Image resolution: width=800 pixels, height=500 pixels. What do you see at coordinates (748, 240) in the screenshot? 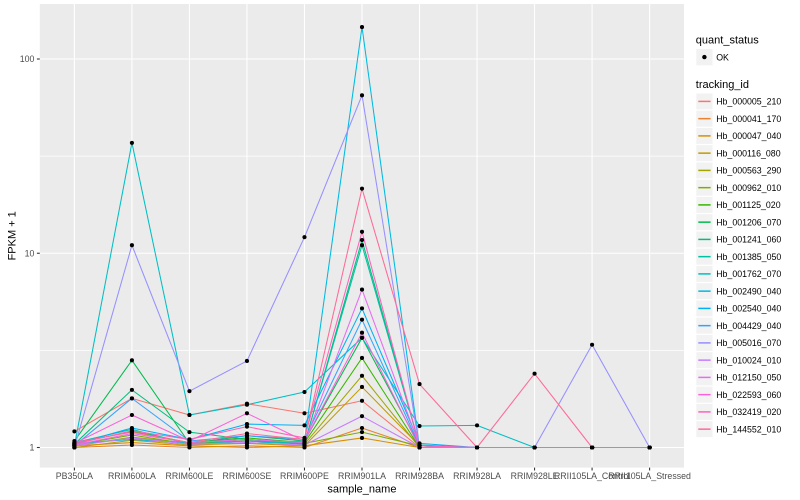
I see `svg-text: Hb_001241_060` at bounding box center [748, 240].